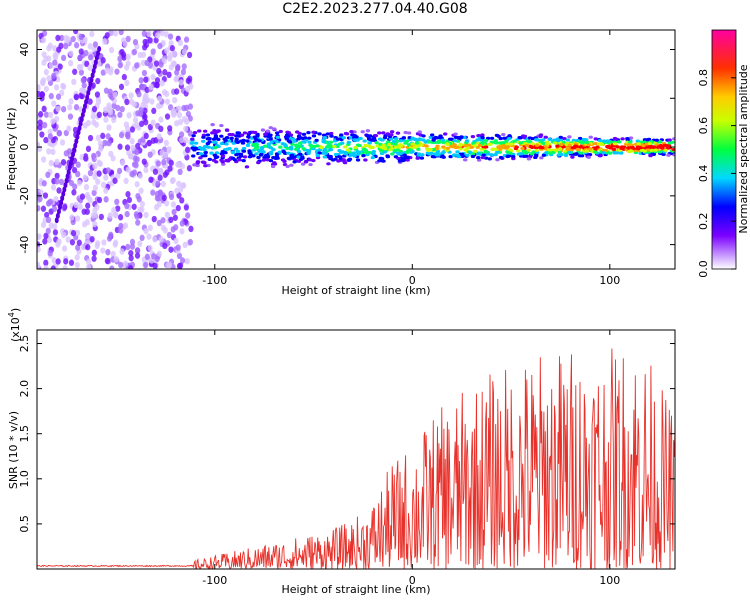 This screenshot has width=750, height=600. Describe the element at coordinates (412, 580) in the screenshot. I see `snr-xtick-label: 0` at that location.